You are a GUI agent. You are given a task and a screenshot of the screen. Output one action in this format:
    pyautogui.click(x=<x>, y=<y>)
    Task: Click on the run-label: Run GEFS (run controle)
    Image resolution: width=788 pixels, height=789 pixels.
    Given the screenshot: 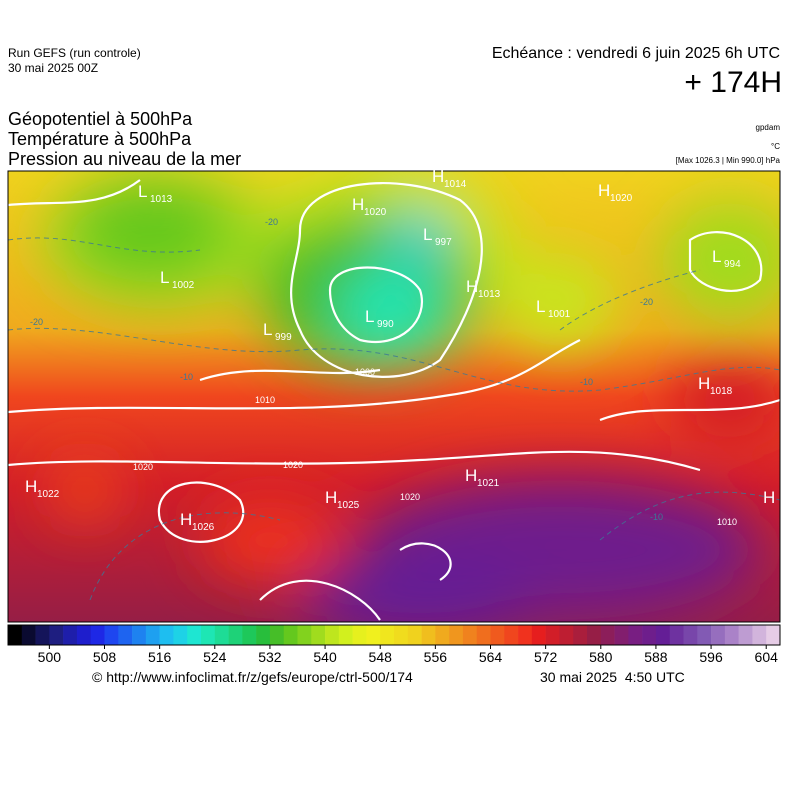 What is the action you would take?
    pyautogui.click(x=74, y=53)
    